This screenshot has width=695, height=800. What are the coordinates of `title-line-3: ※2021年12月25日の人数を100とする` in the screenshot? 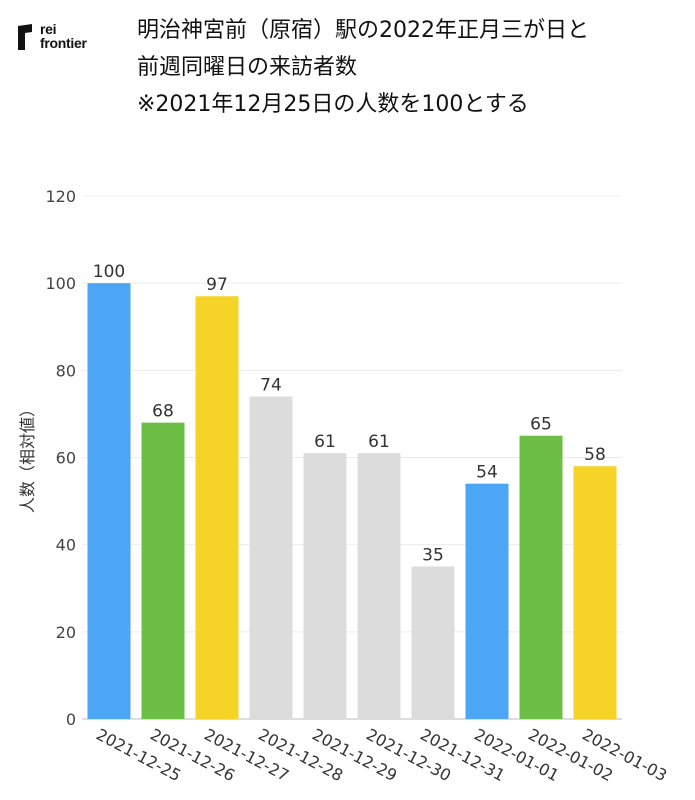 It's located at (333, 104).